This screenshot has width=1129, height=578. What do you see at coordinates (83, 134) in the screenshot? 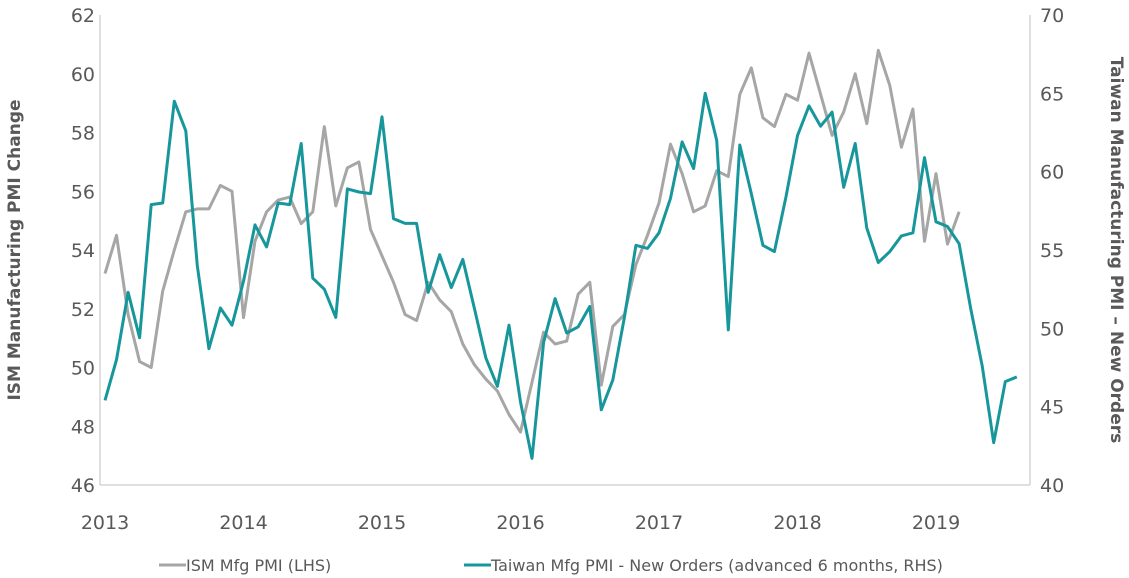
I see `y-left-tick-label: 58` at bounding box center [83, 134].